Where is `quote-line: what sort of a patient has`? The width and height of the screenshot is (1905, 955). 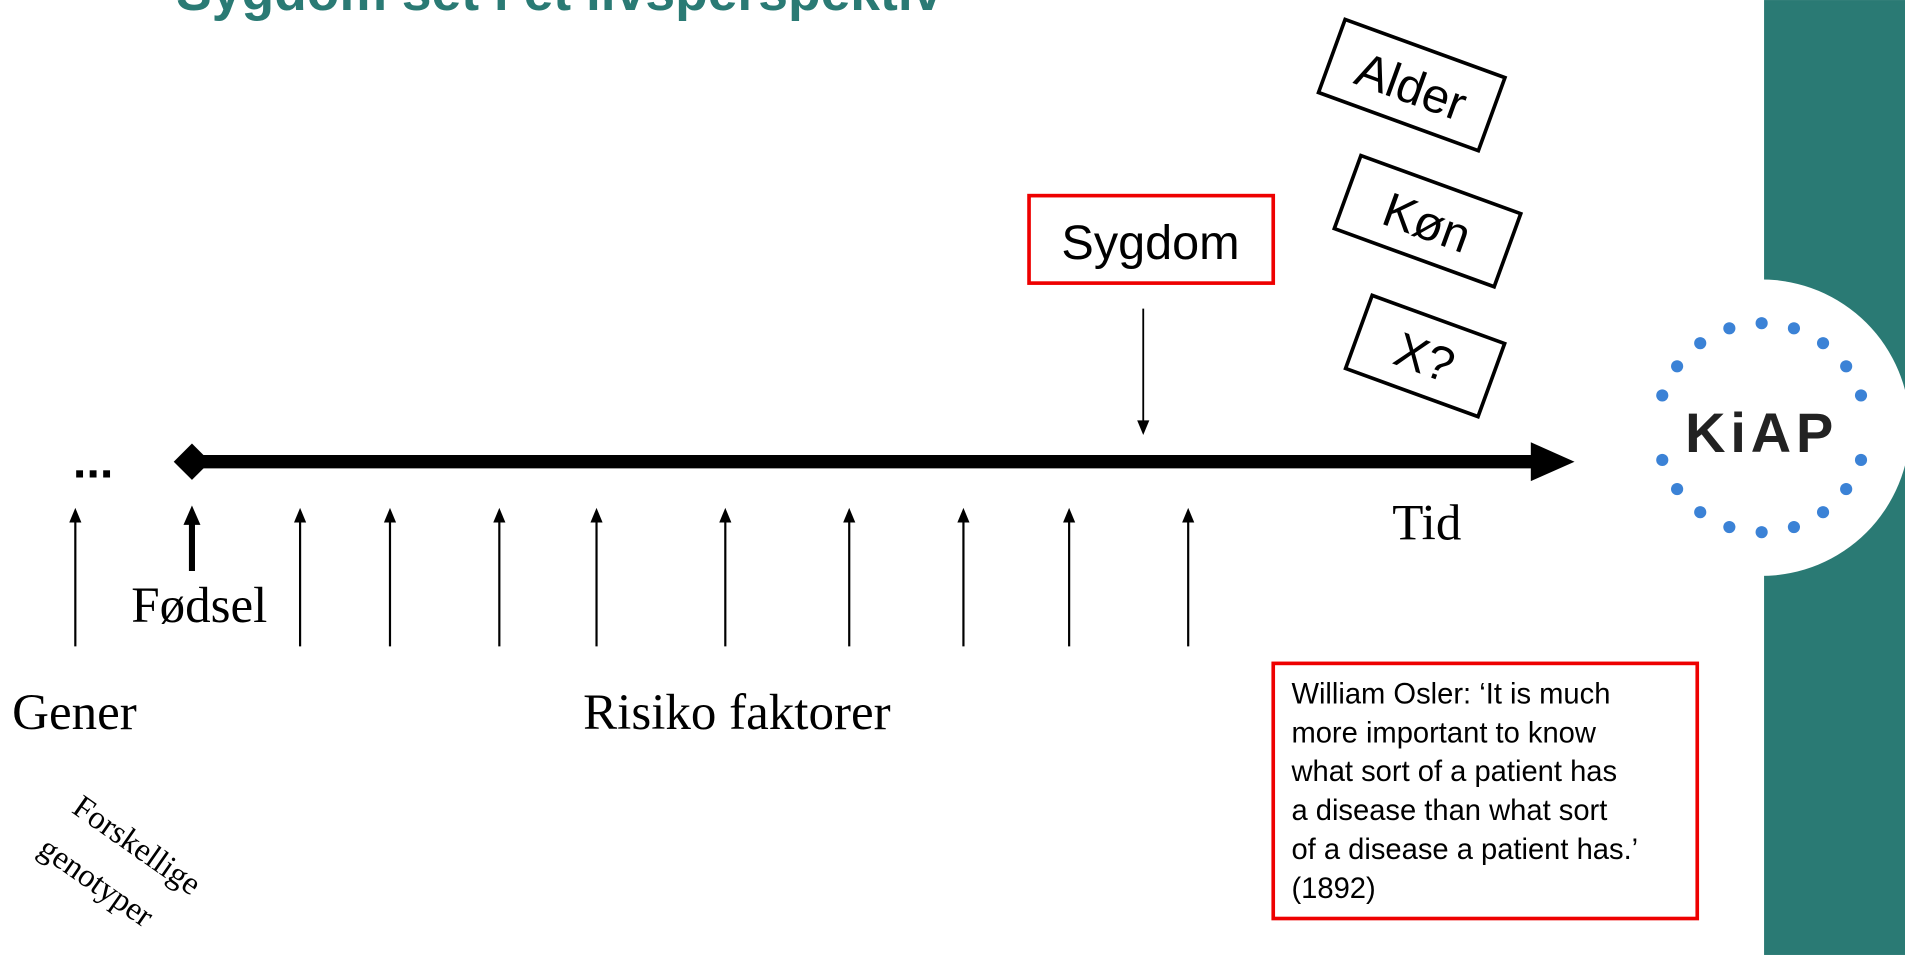 quote-line: what sort of a patient has is located at coordinates (1453, 772).